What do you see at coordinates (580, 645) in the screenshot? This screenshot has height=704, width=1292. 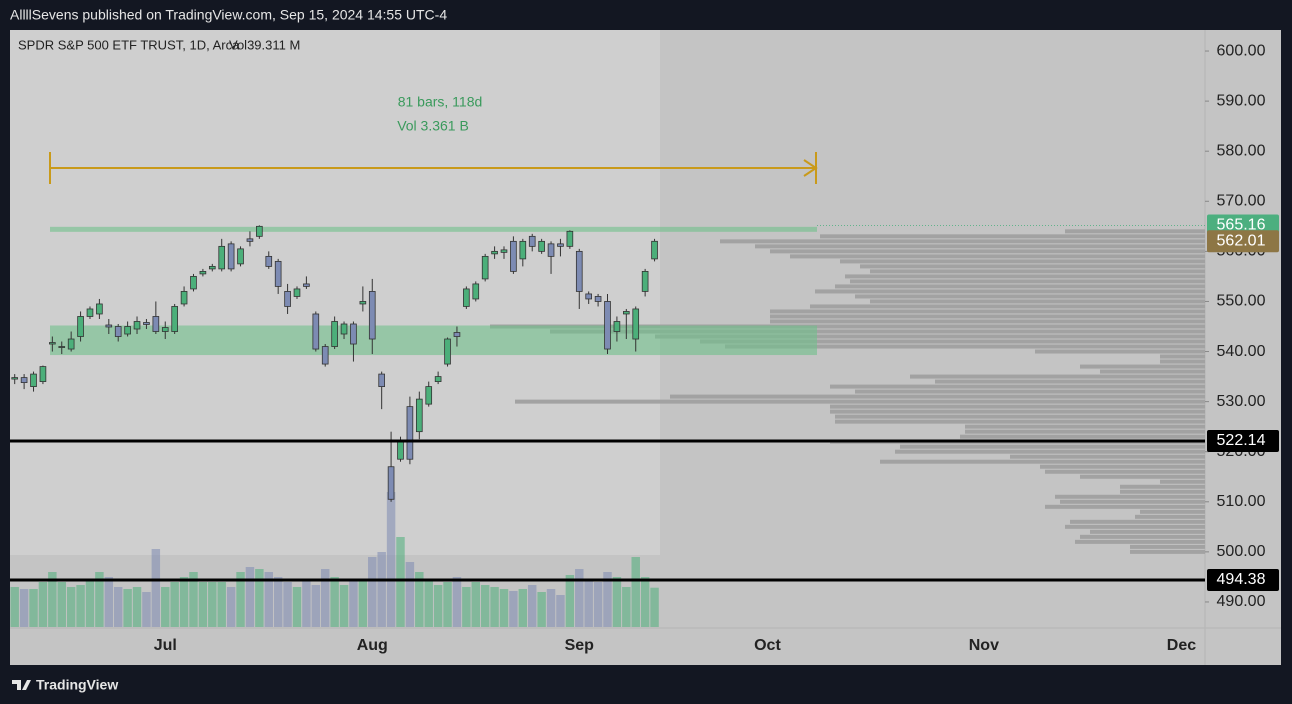 I see `x-tick-label: Sep` at bounding box center [580, 645].